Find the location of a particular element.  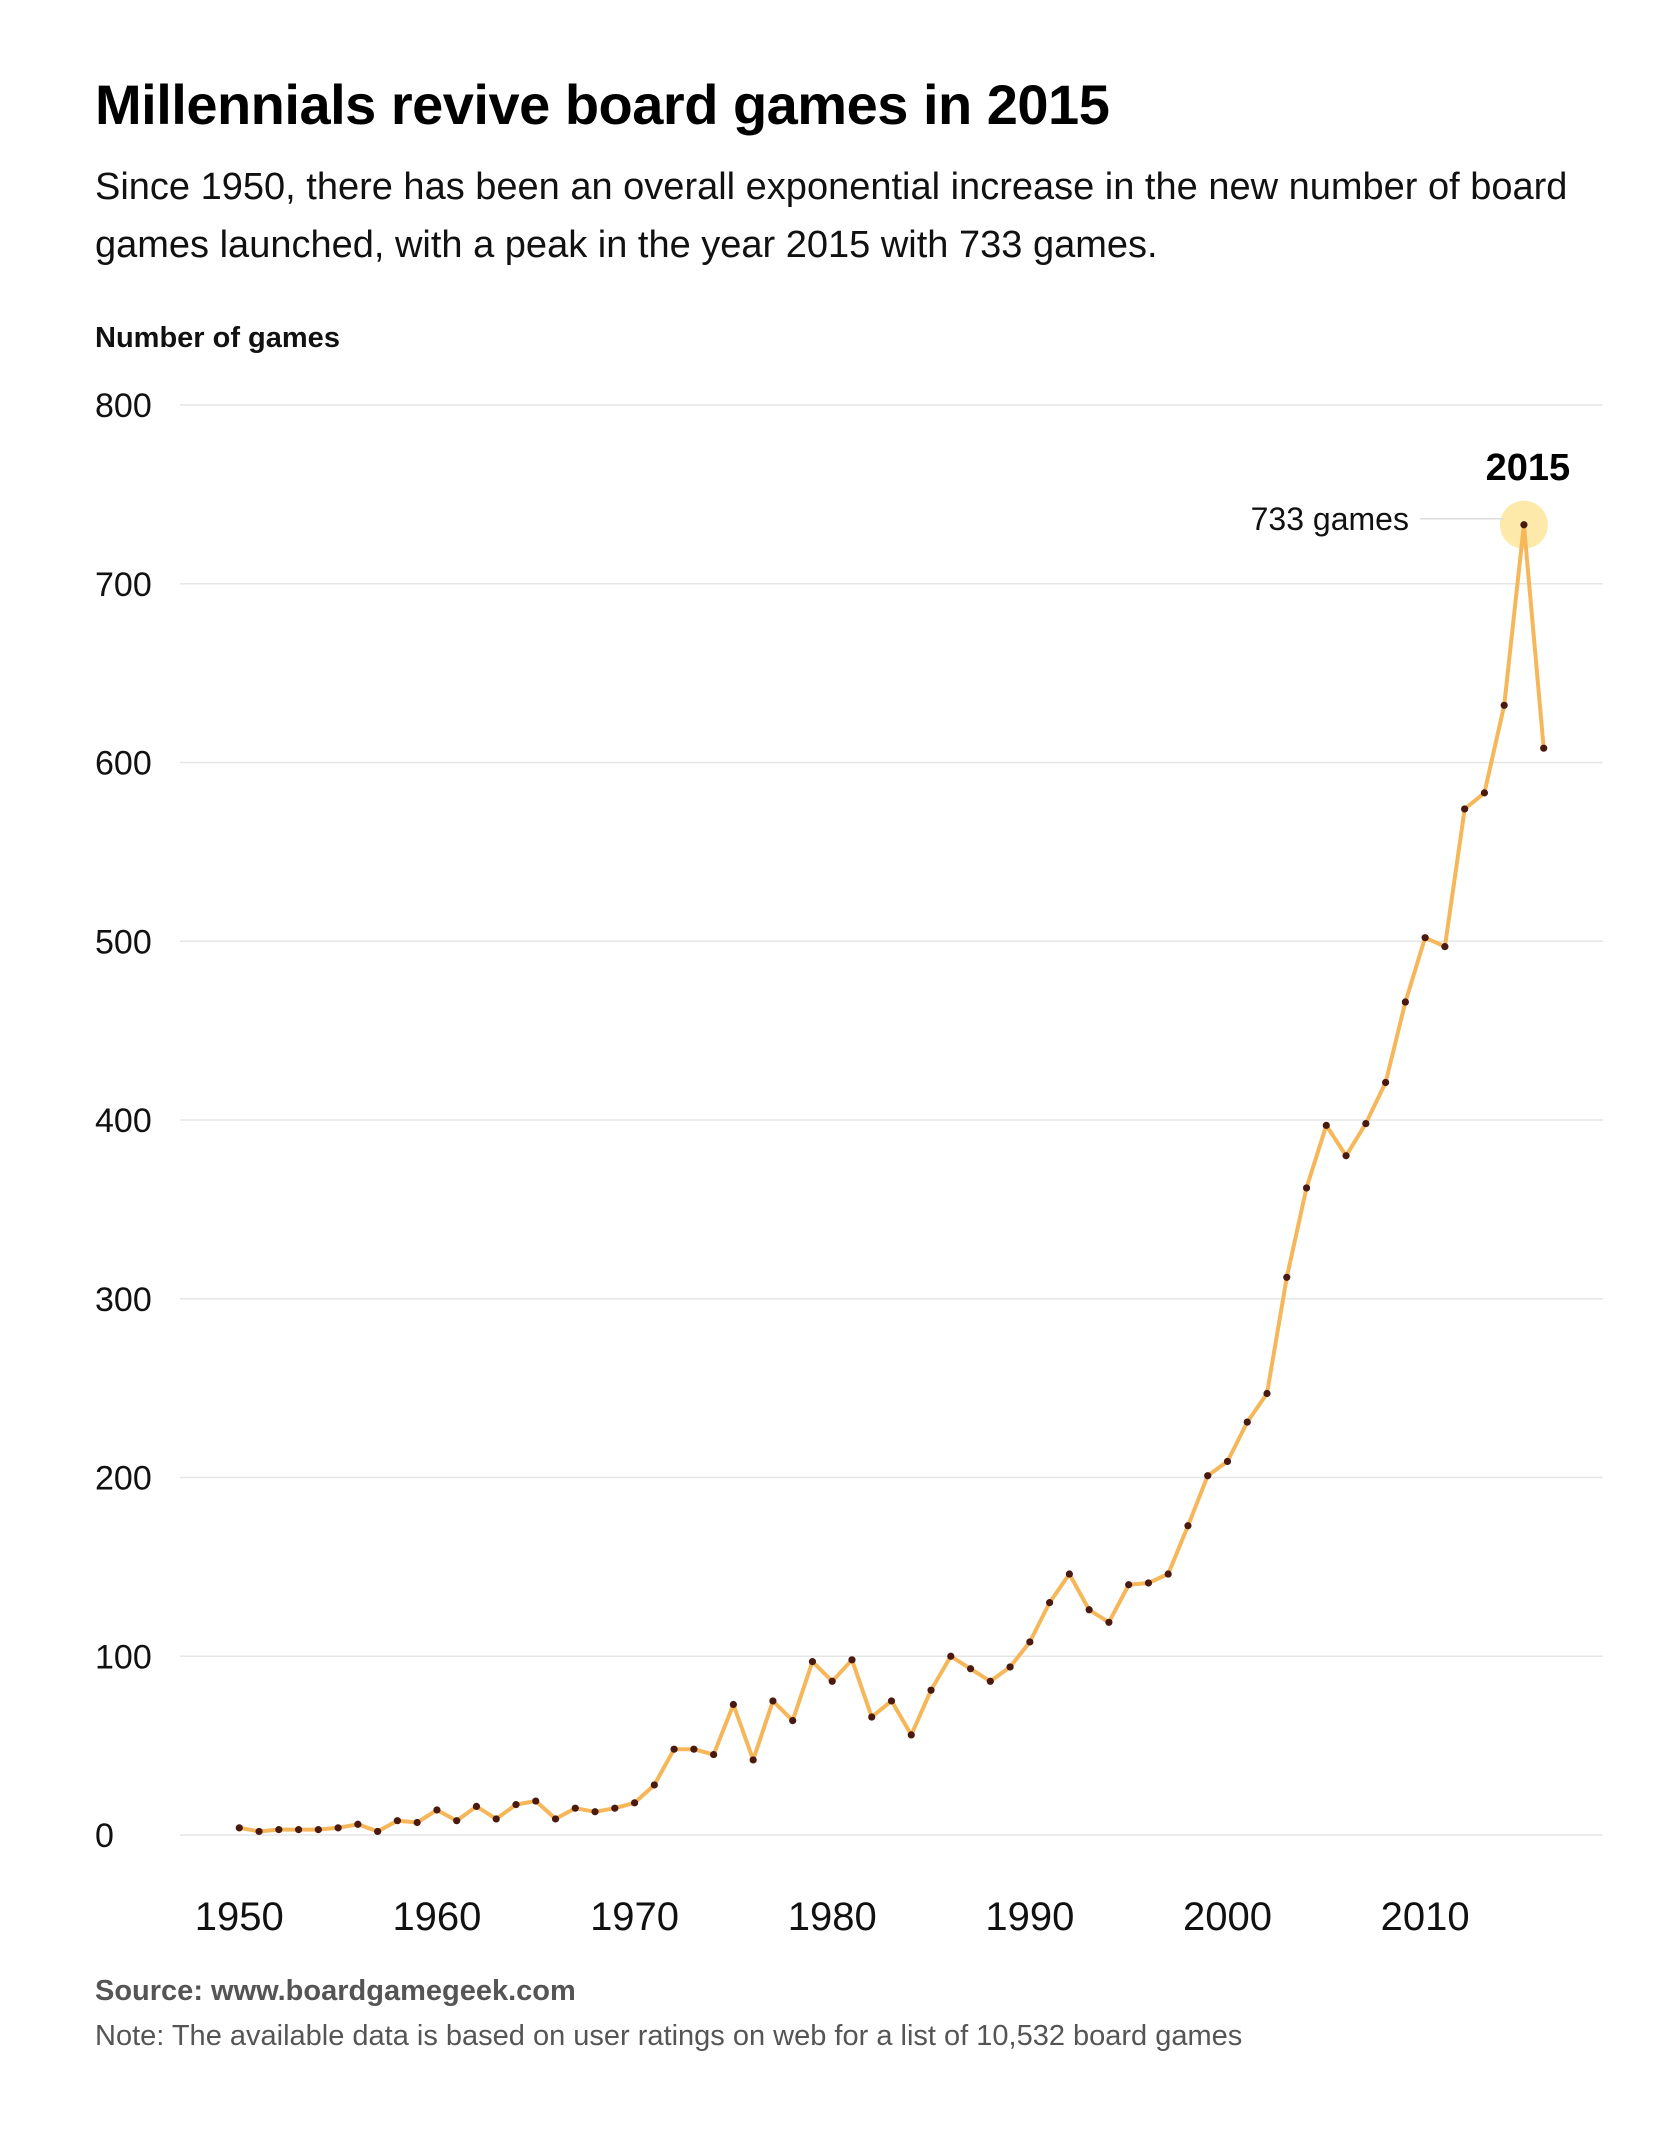

x-tick-1980: 1980 is located at coordinates (832, 1917).